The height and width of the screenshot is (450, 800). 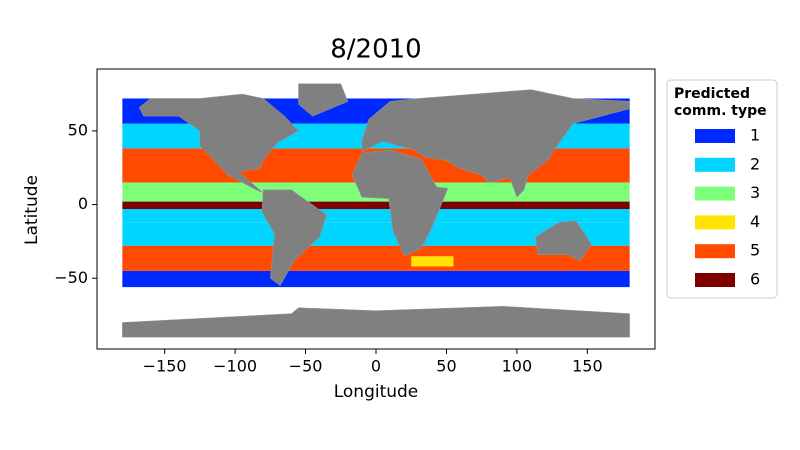 I want to click on legend-title: comm. type, so click(x=720, y=111).